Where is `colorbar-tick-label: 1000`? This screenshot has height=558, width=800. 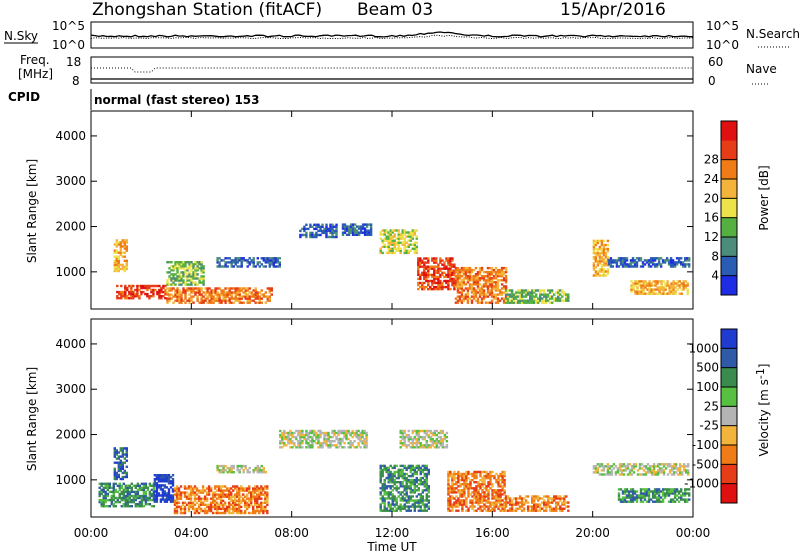 colorbar-tick-label: 1000 is located at coordinates (703, 348).